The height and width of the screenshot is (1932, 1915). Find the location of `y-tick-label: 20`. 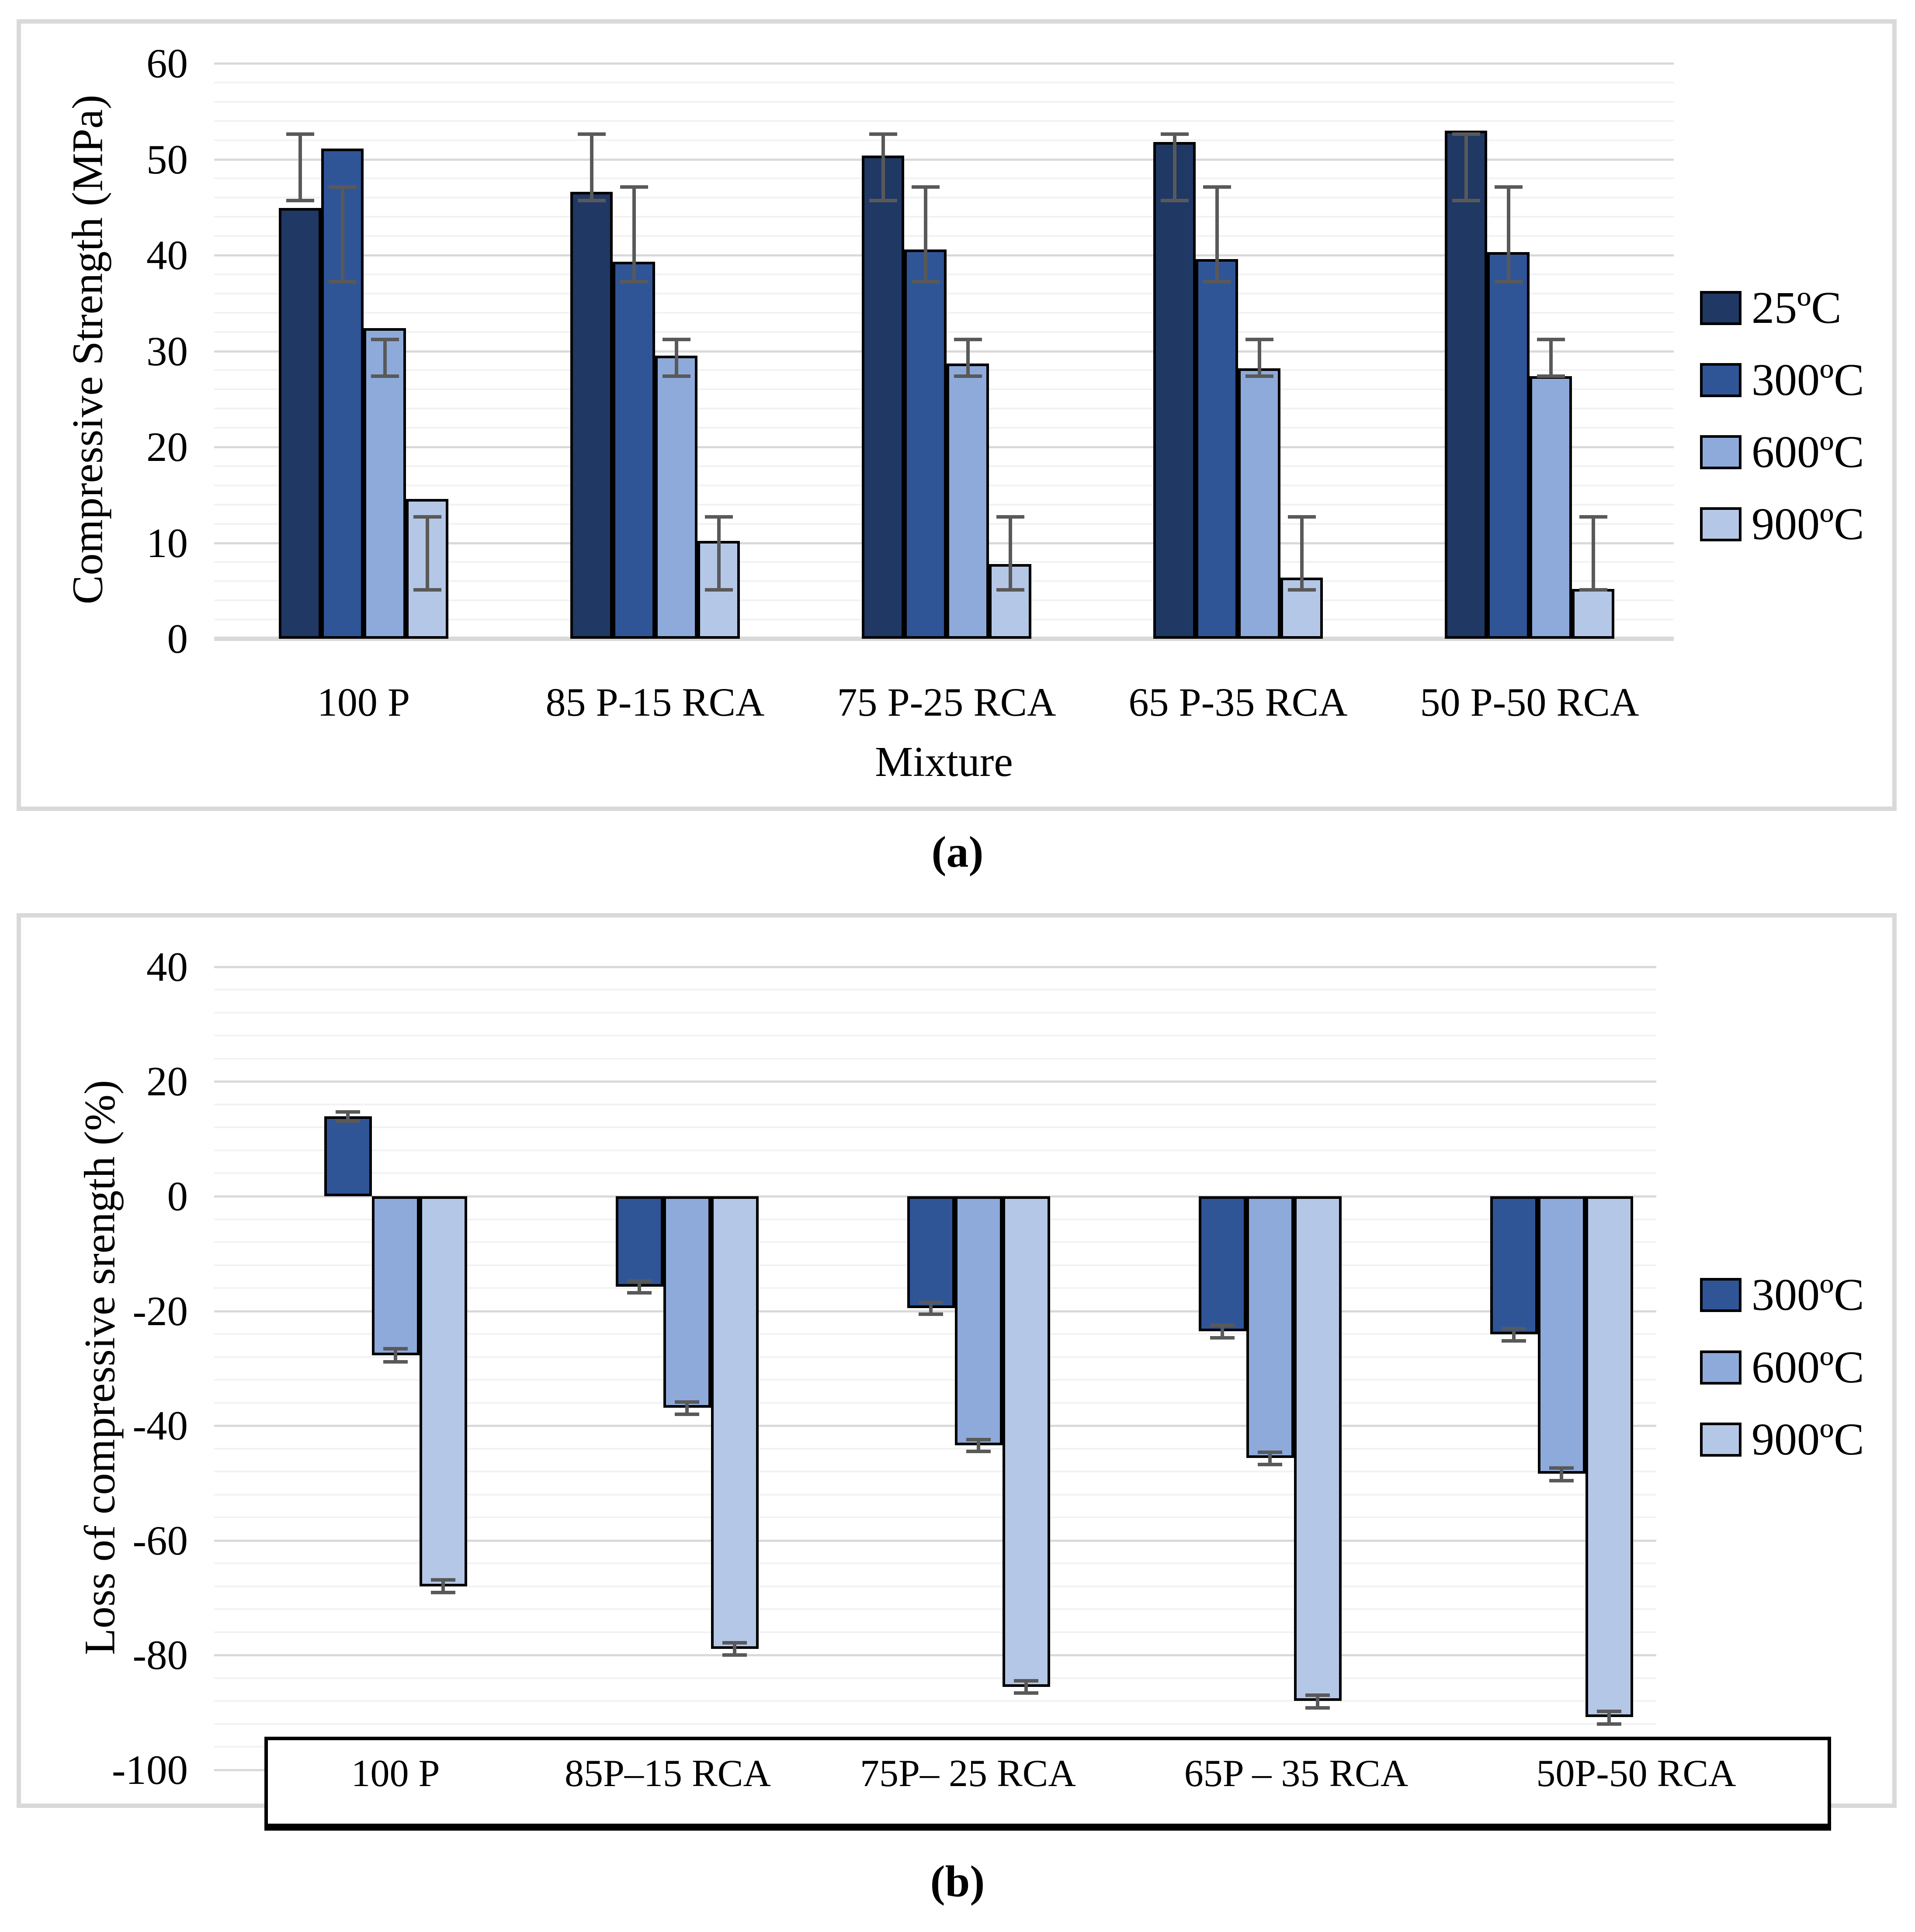

y-tick-label: 20 is located at coordinates (167, 1081).